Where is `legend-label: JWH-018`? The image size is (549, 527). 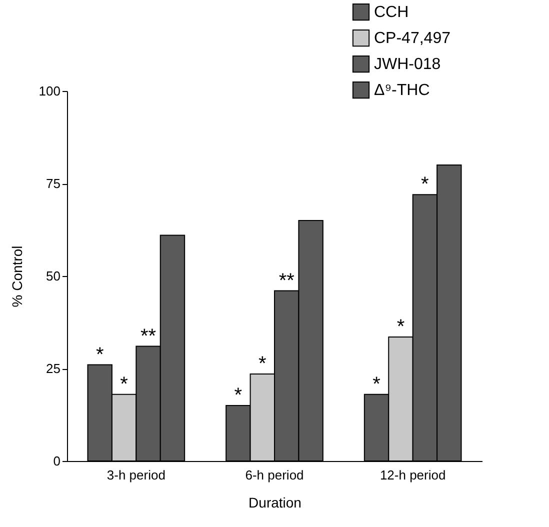
legend-label: JWH-018 is located at coordinates (407, 64).